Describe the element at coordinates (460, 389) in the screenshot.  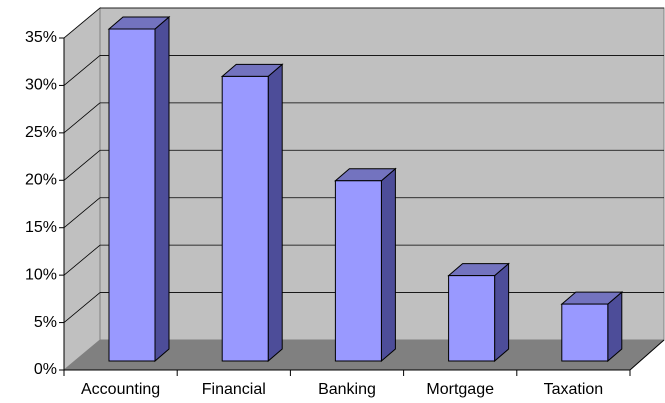
I see `x-tick-label: Mortgage` at that location.